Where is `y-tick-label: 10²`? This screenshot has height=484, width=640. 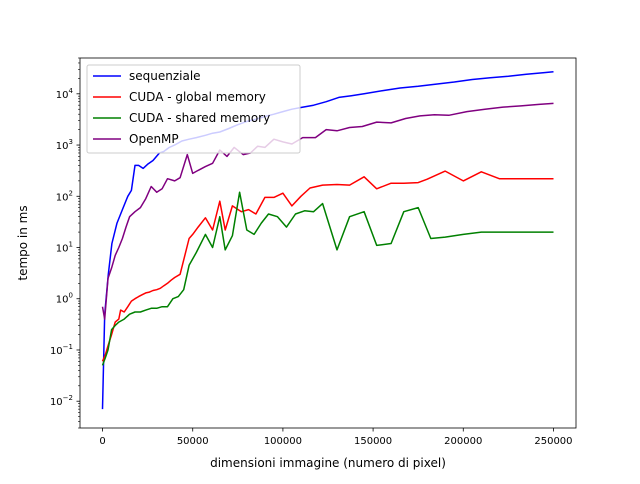 y-tick-label: 10² is located at coordinates (64, 196).